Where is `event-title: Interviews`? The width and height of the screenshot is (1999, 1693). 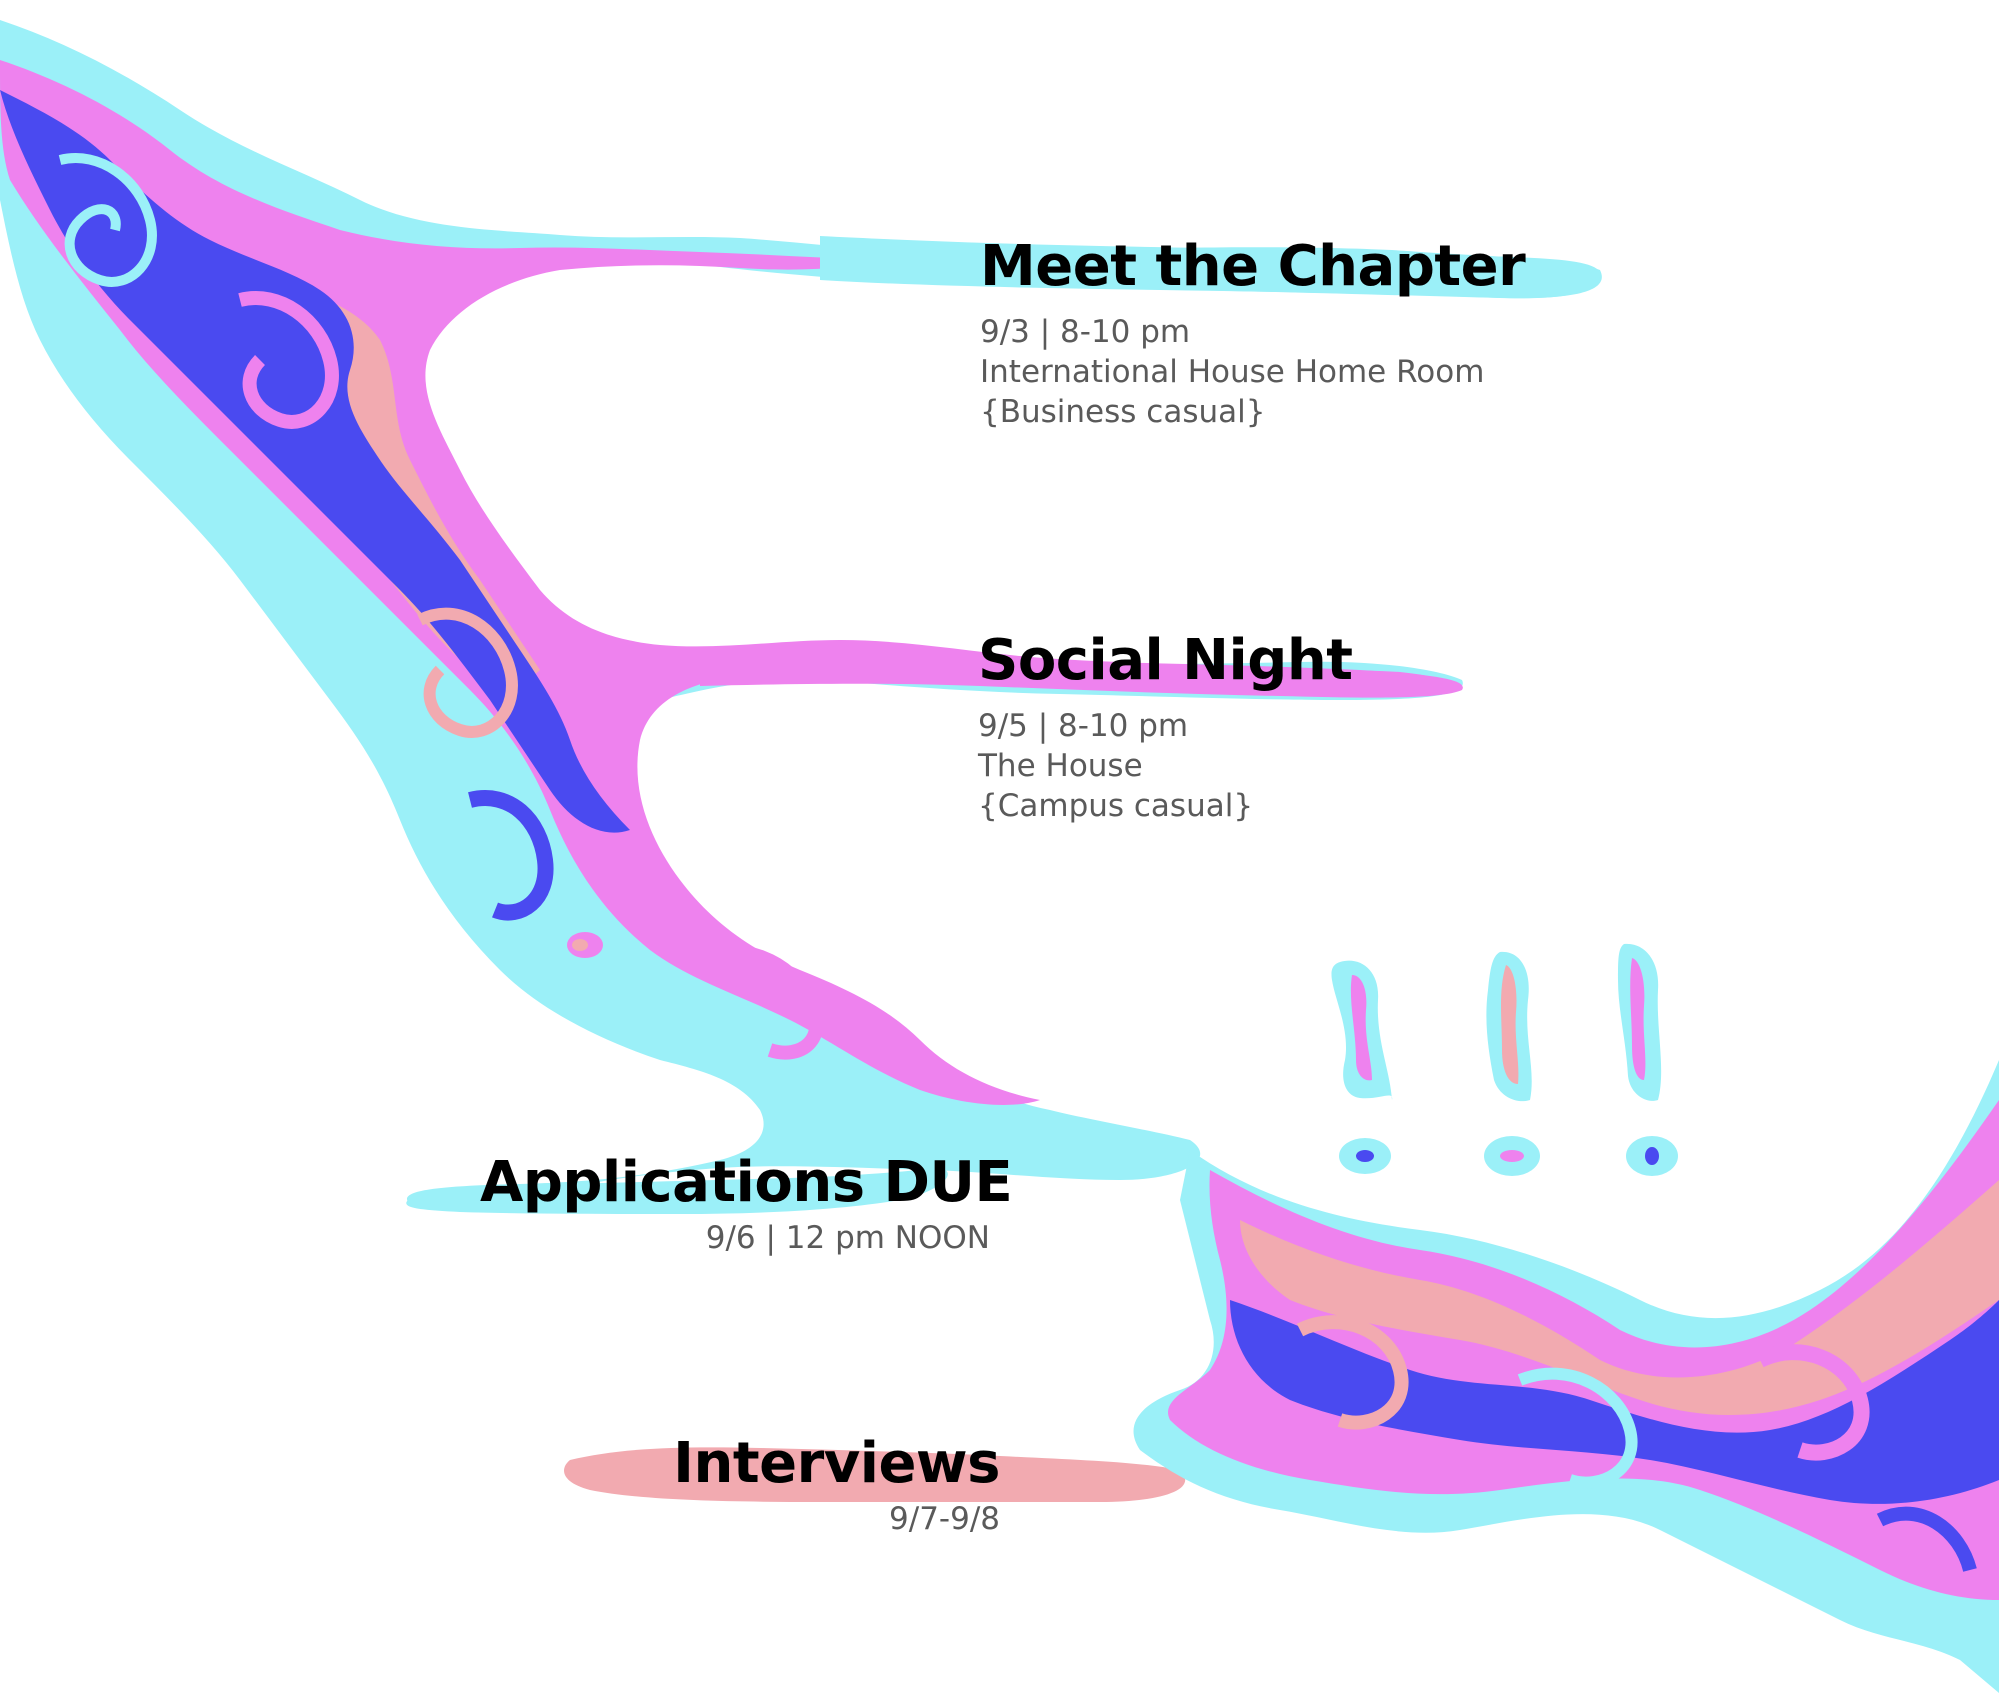
event-title: Interviews is located at coordinates (836, 1463).